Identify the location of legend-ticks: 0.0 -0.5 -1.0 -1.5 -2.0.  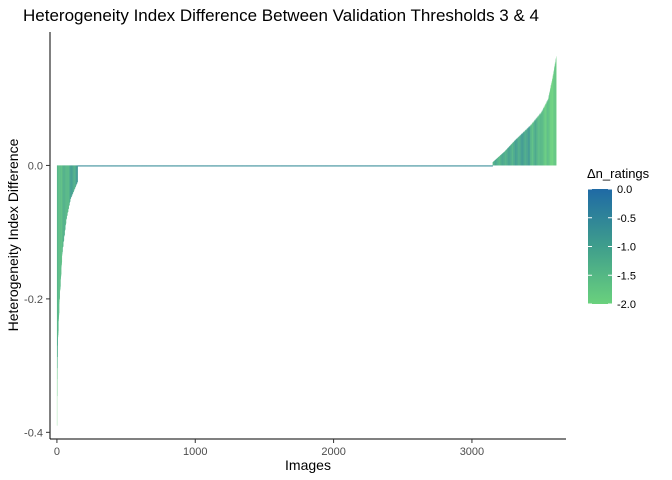
(612, 247).